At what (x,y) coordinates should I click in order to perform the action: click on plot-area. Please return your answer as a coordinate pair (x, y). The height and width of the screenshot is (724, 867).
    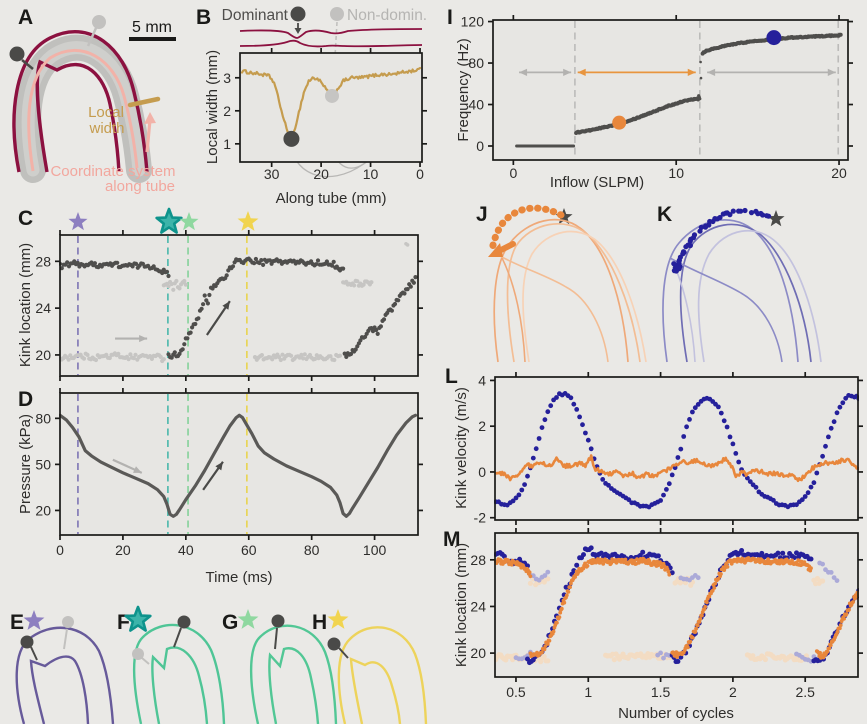
    Looking at the image, I should click on (331, 107).